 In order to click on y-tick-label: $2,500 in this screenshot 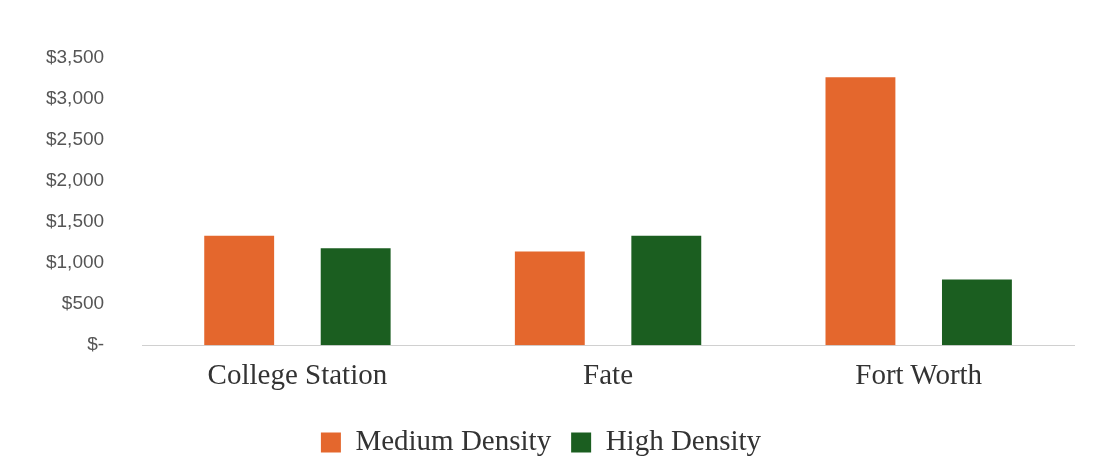, I will do `click(75, 138)`.